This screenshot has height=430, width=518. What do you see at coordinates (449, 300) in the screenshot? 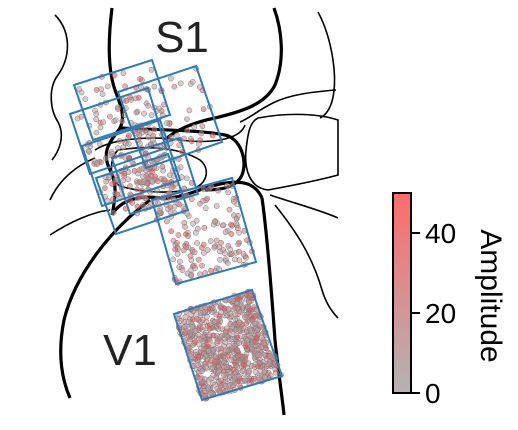
I see `colorbar: 0 20 40 Amplitude` at bounding box center [449, 300].